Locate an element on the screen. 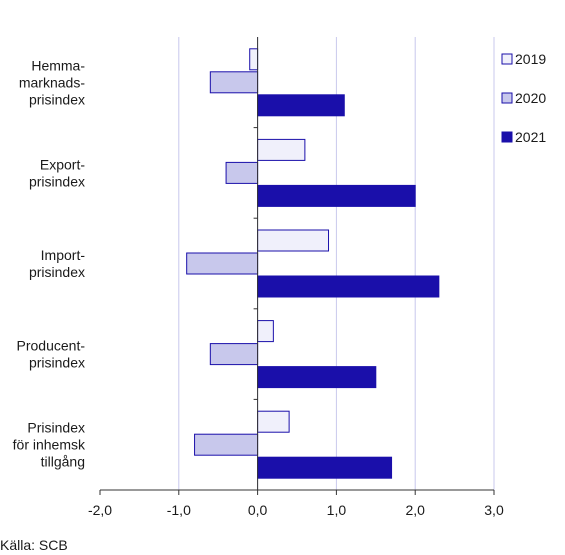  x-tick-label: 3,0 is located at coordinates (494, 510).